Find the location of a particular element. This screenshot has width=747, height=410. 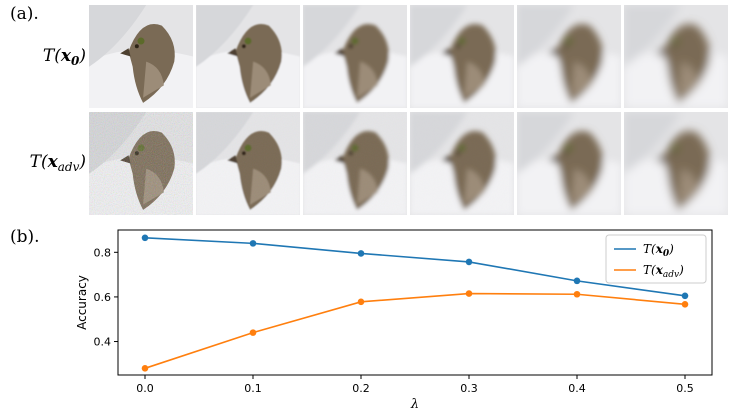

row-label-clean: T(x0) is located at coordinates (64, 57).